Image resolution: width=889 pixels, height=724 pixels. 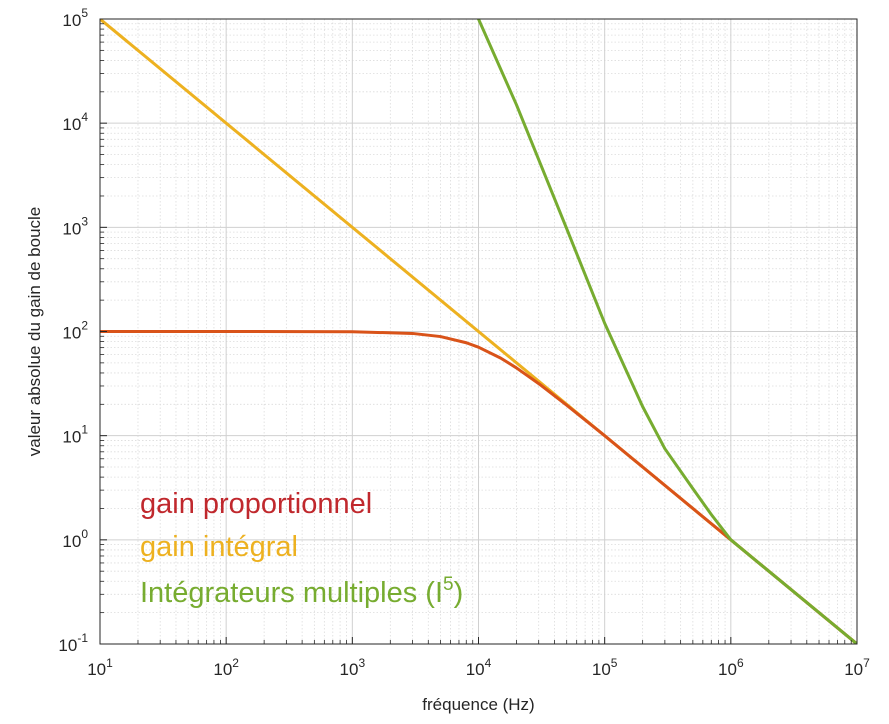 I want to click on x-axis-label: fréquence (Hz), so click(x=478, y=704).